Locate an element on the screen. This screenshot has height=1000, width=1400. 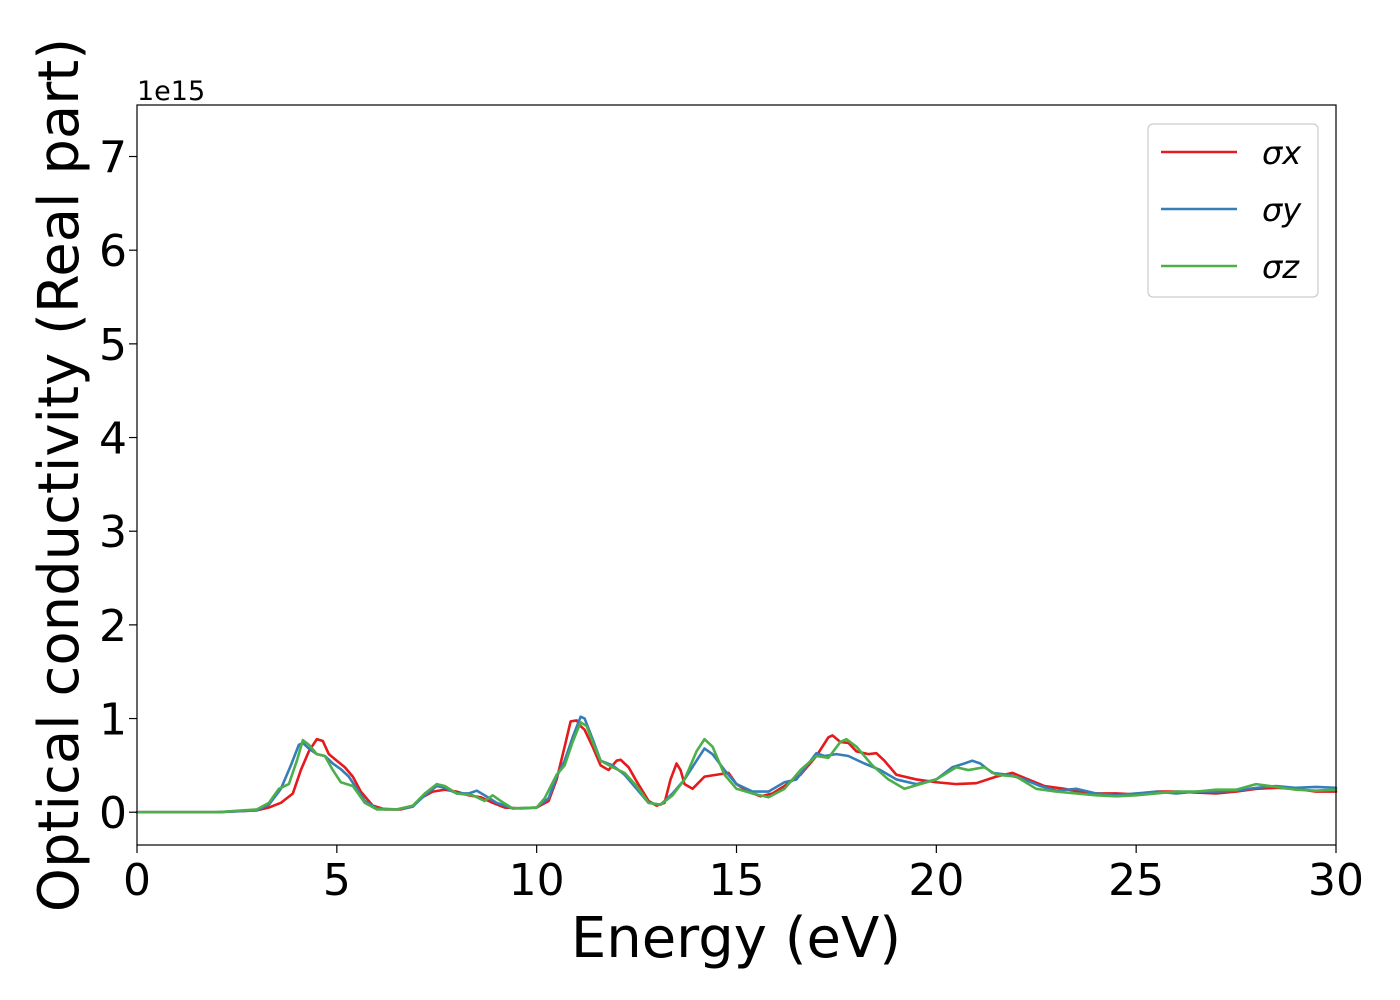
y-tick-label: 3 is located at coordinates (113, 532).